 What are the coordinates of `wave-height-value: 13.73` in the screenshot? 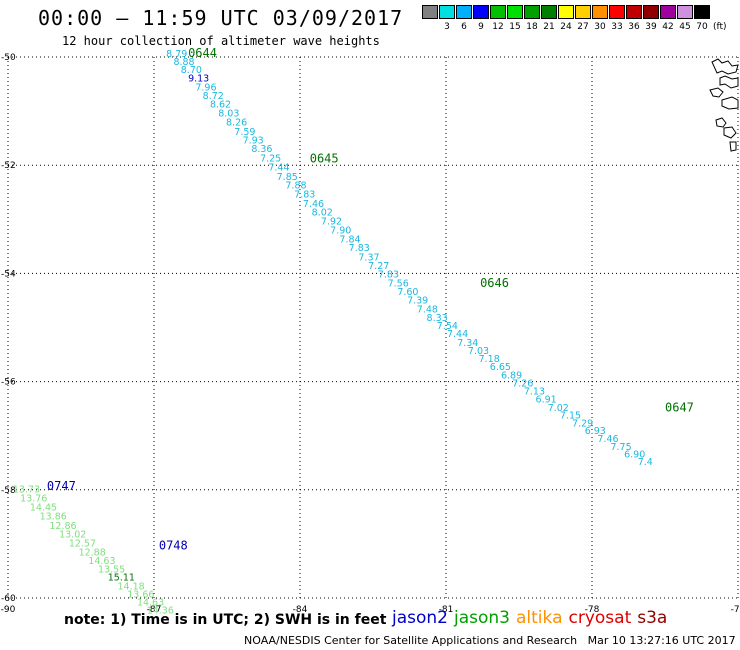 It's located at (26, 490).